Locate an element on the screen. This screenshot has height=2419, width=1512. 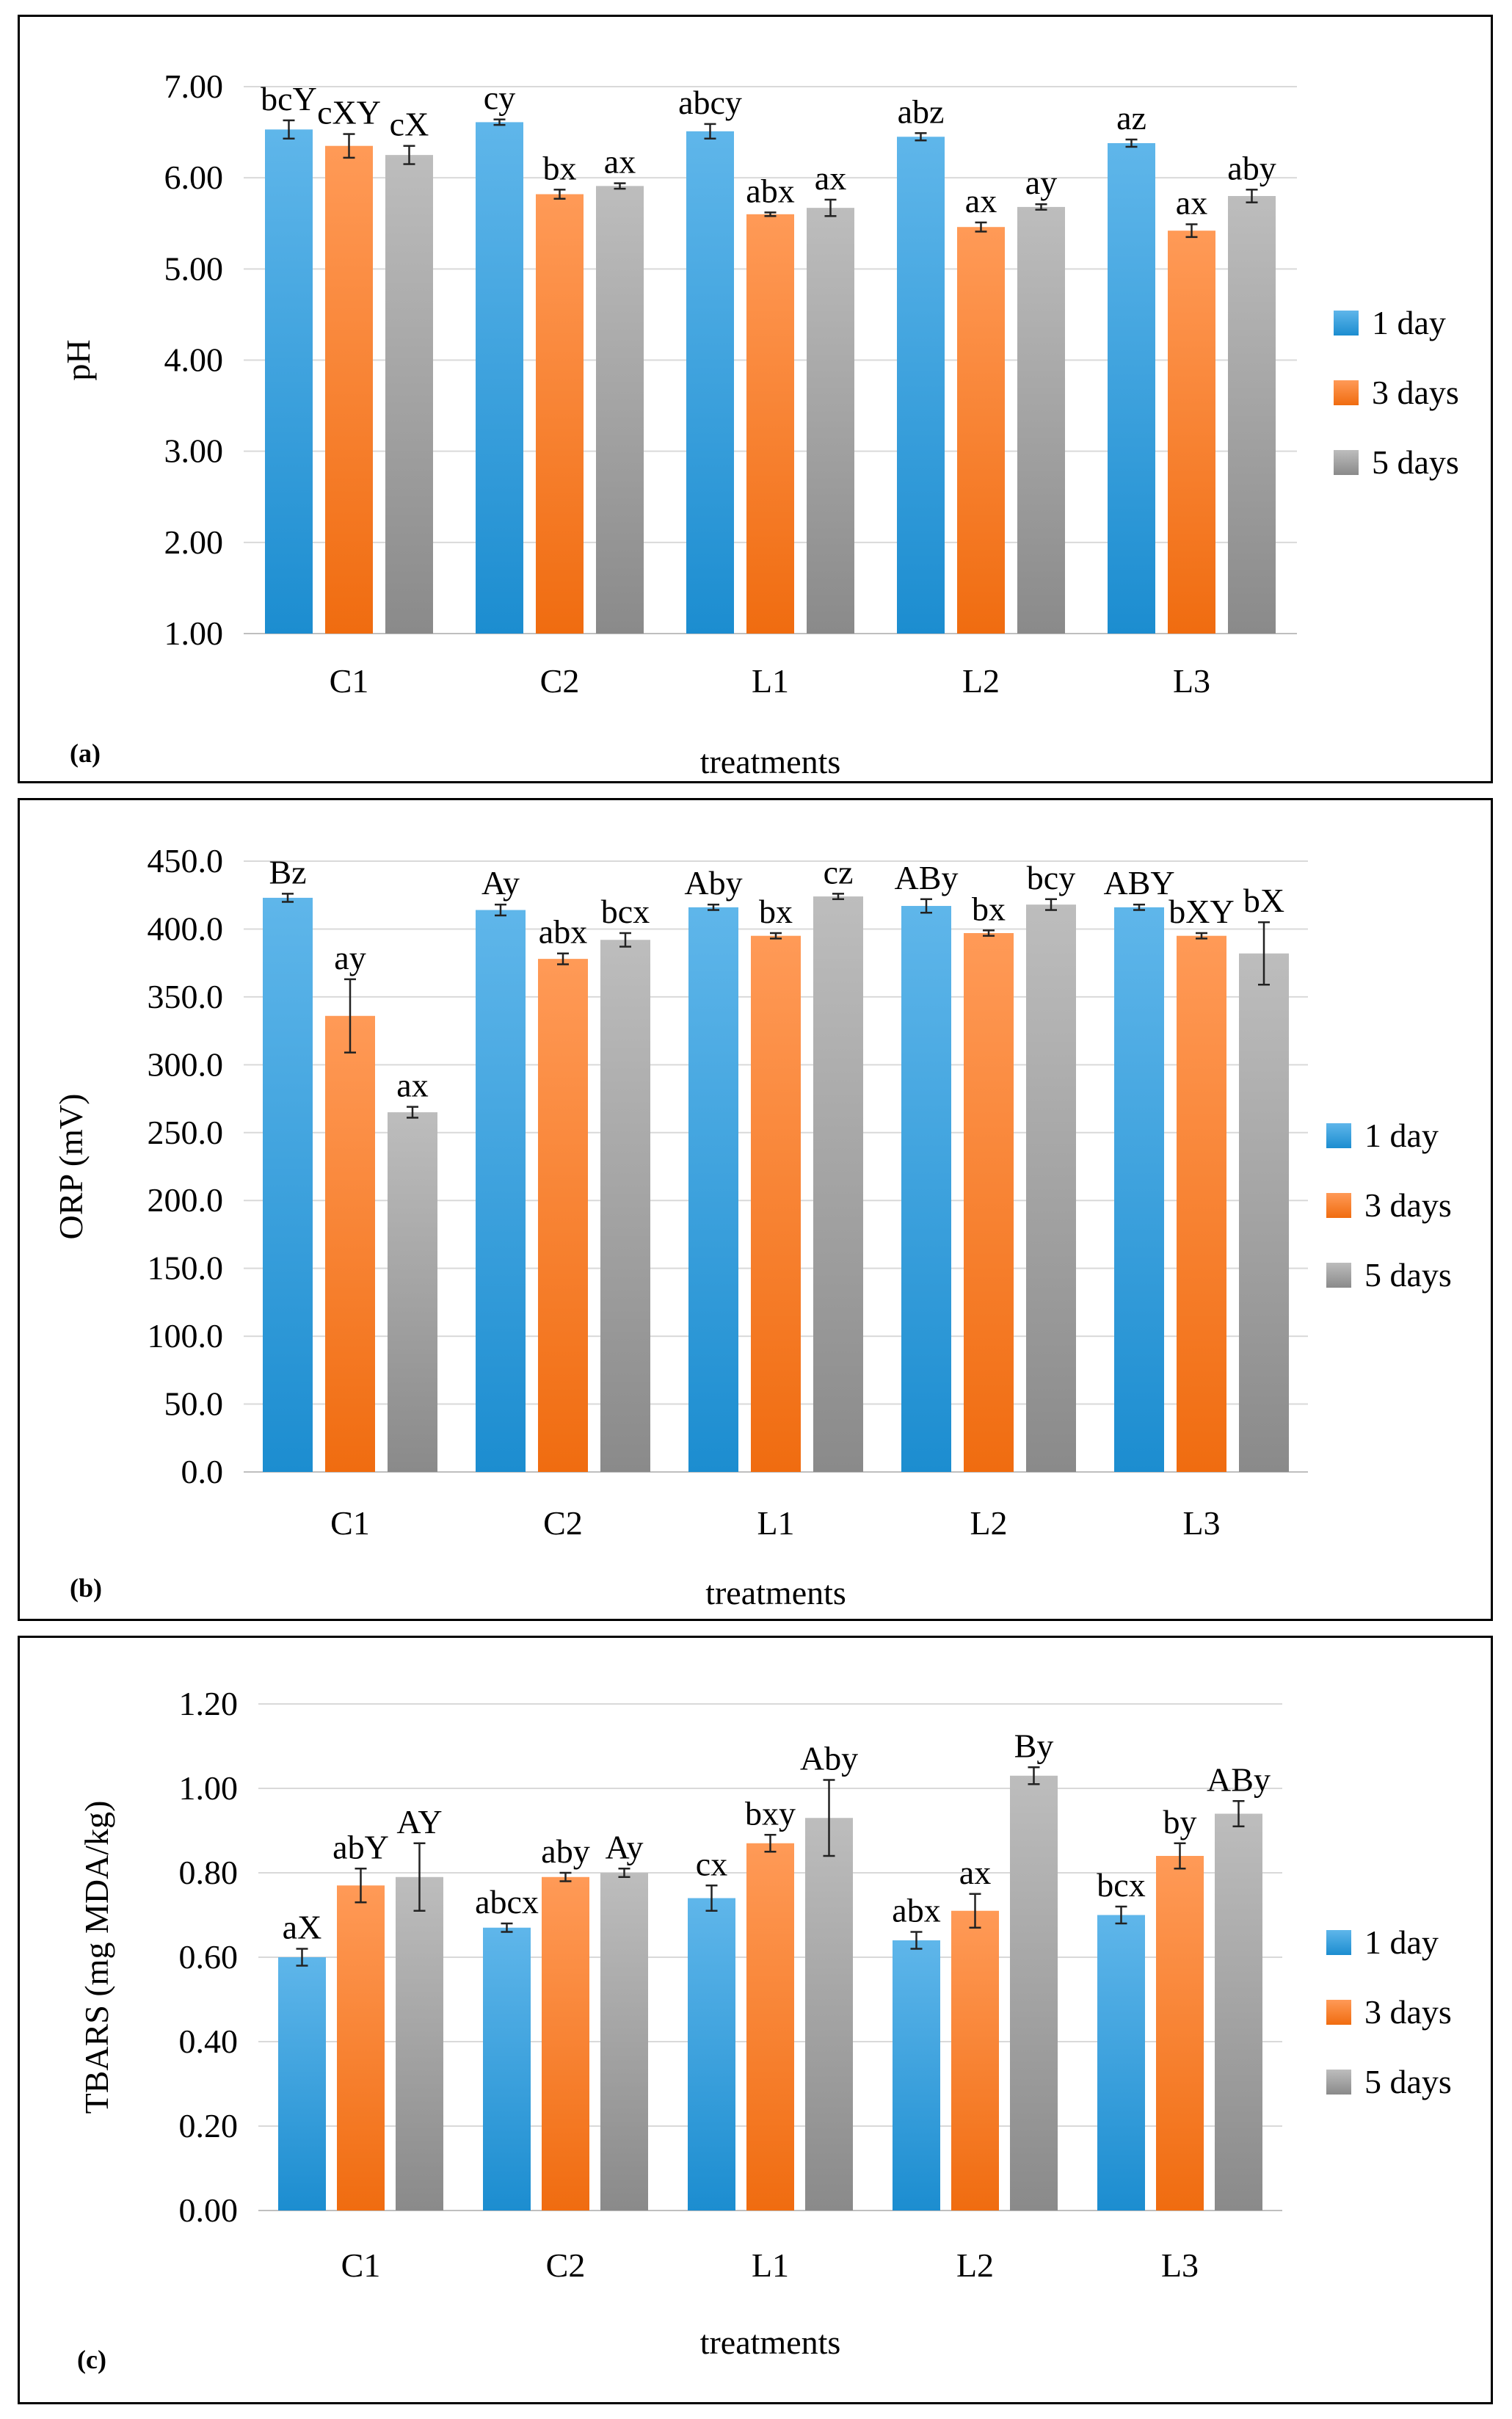
bar-L3-3days is located at coordinates (1201, 1203).